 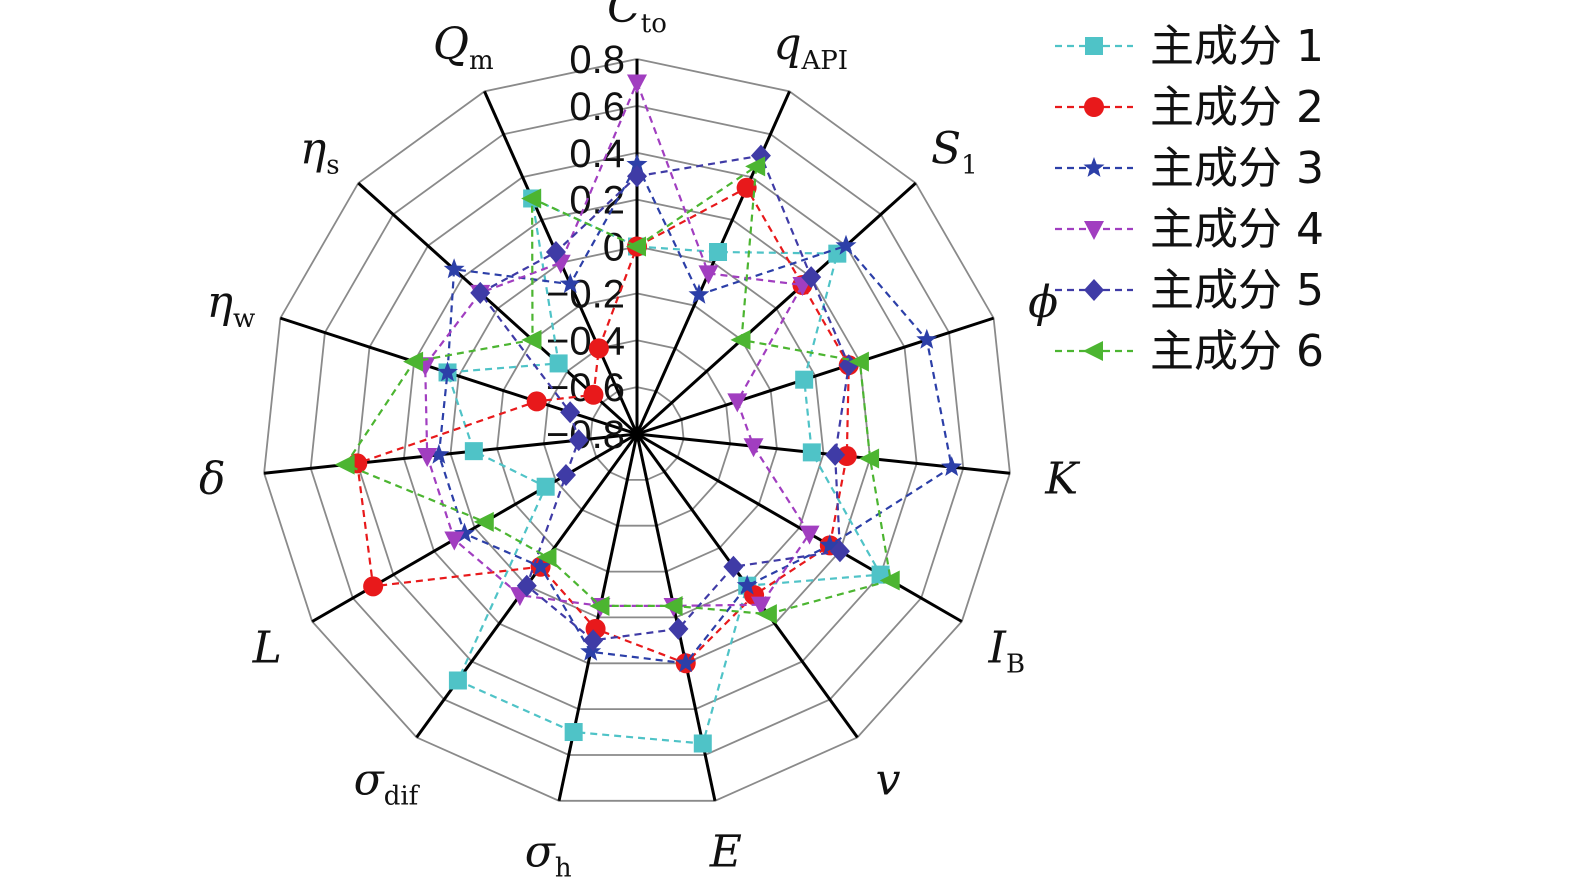 What do you see at coordinates (699, 293) in the screenshot?
I see `series-3-point-qapi` at bounding box center [699, 293].